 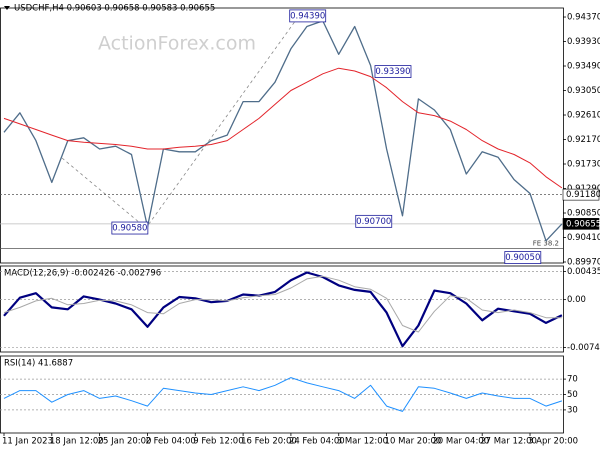 What do you see at coordinates (583, 262) in the screenshot?
I see `y-tick-label: 0.89970` at bounding box center [583, 262].